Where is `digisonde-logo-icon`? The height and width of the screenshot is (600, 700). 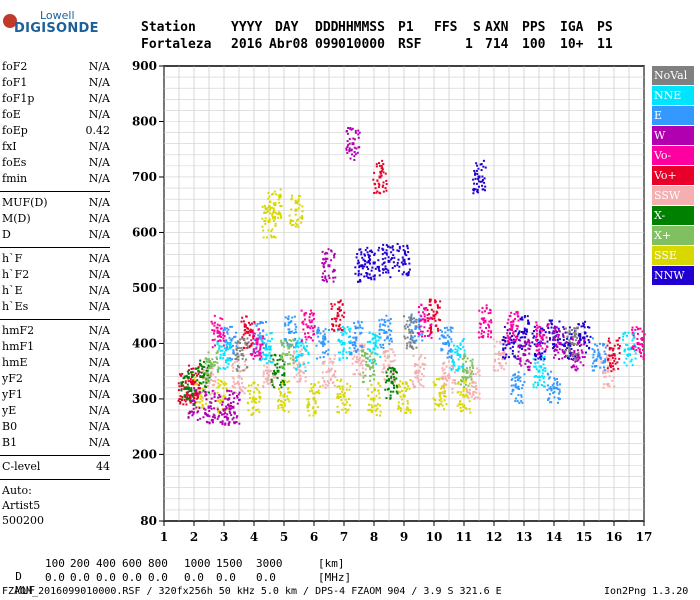
digisonde-logo-icon is located at coordinates (10, 21).